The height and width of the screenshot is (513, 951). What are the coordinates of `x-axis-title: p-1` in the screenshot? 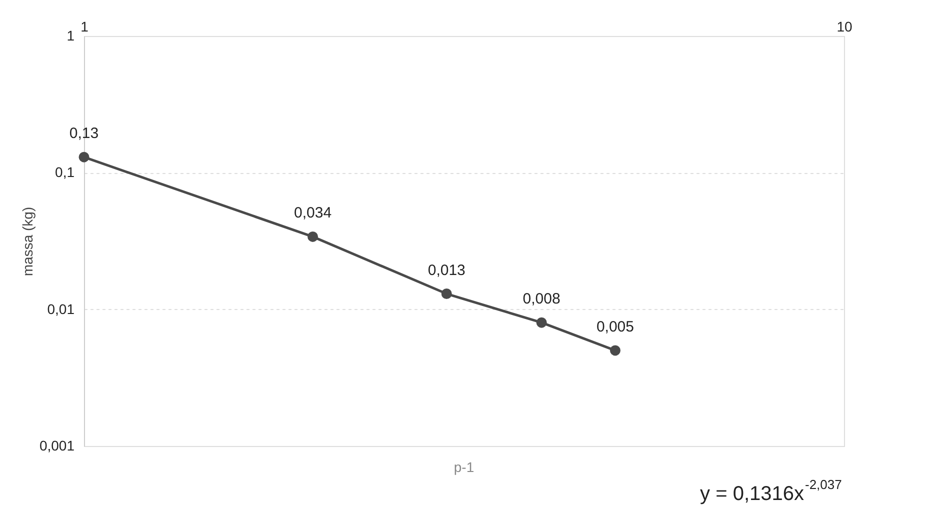 It's located at (464, 467).